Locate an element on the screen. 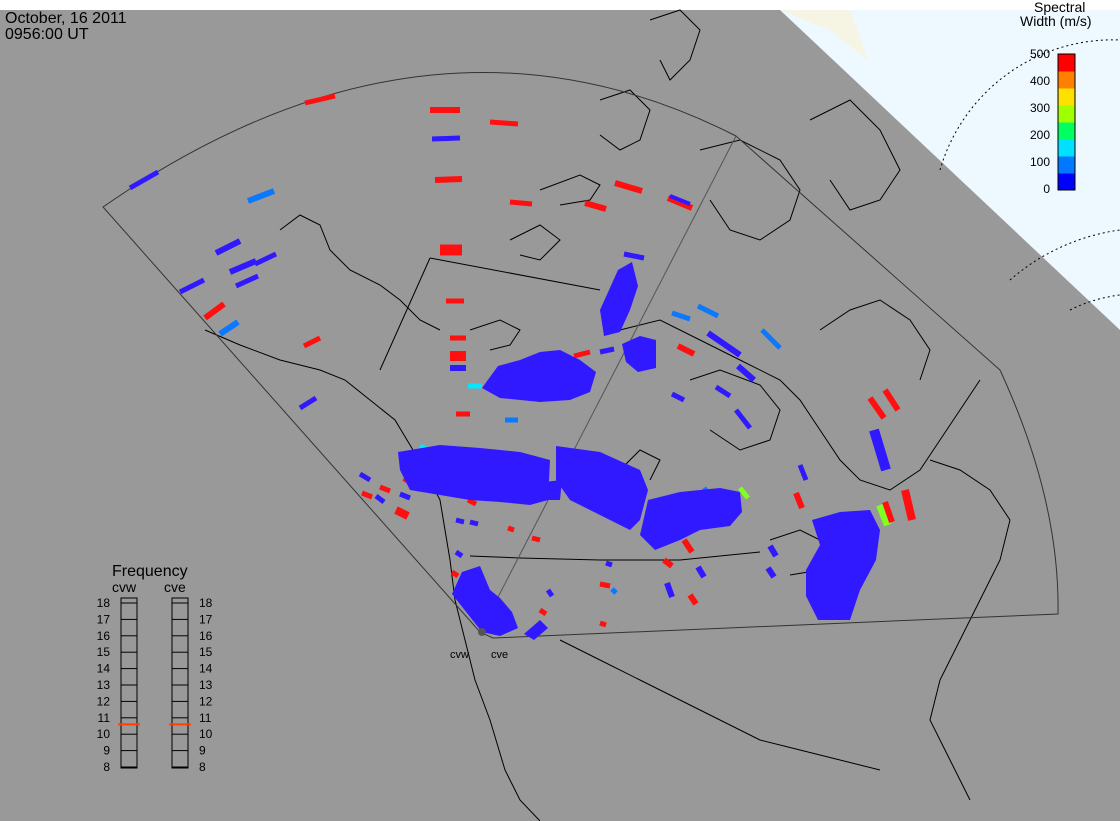  colorbar-tick-label: 200 is located at coordinates (1040, 135).